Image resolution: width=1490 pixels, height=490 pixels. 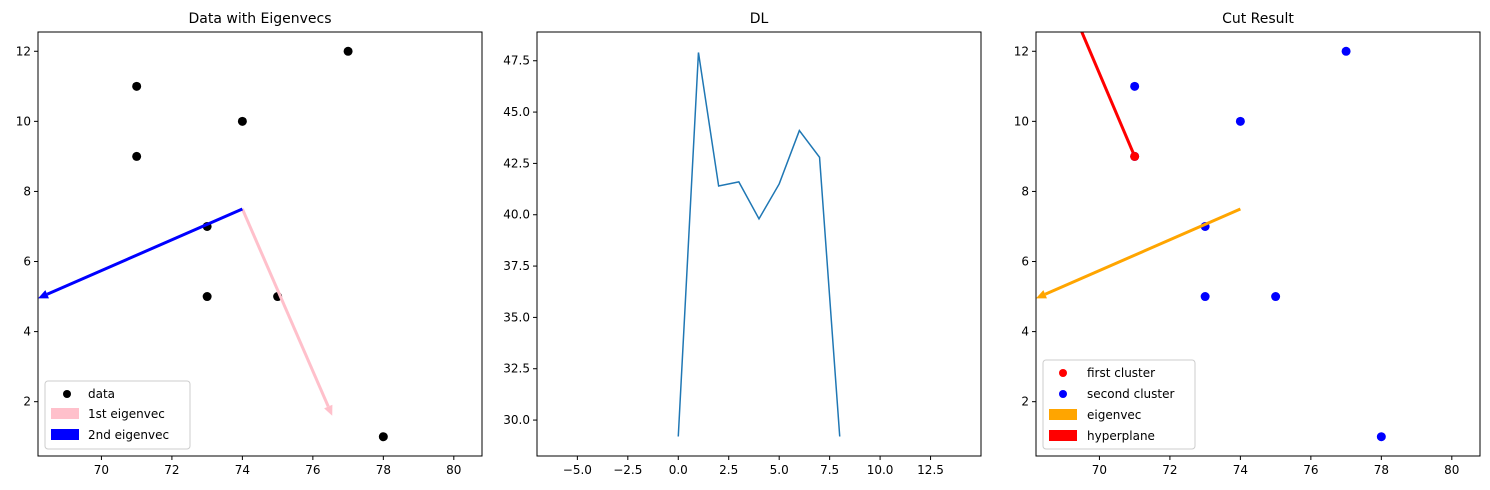 What do you see at coordinates (829, 470) in the screenshot?
I see `x-tick-label: 7.5` at bounding box center [829, 470].